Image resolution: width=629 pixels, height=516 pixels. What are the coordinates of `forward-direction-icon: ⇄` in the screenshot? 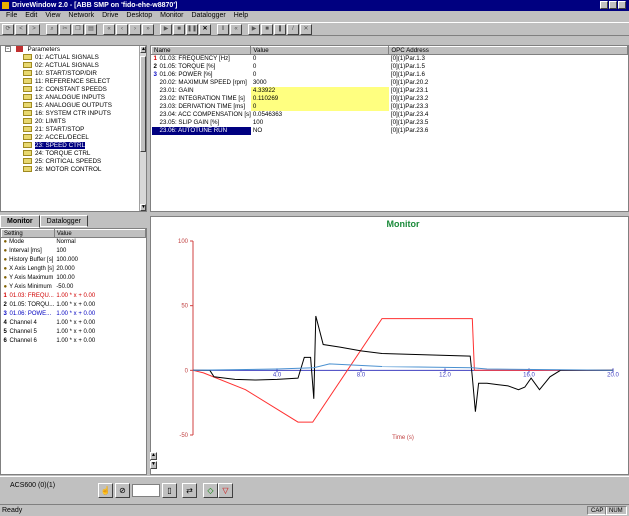 It's located at (189, 490).